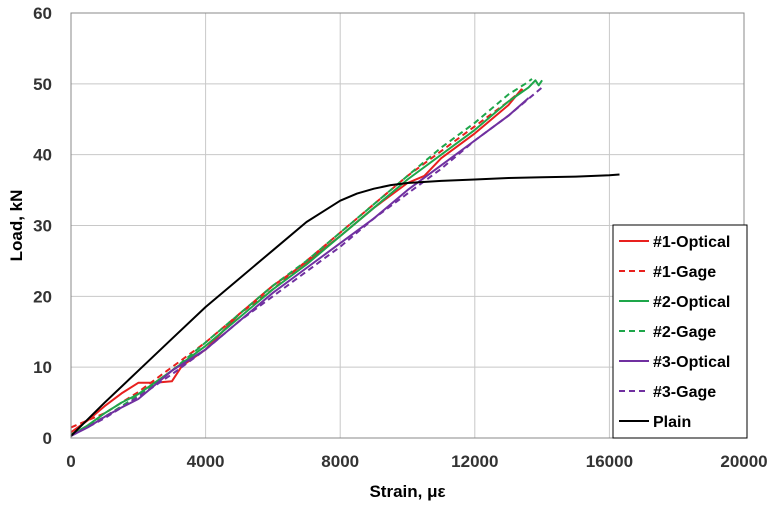 The width and height of the screenshot is (778, 506). Describe the element at coordinates (407, 491) in the screenshot. I see `x-axis-title: Strain, με` at that location.